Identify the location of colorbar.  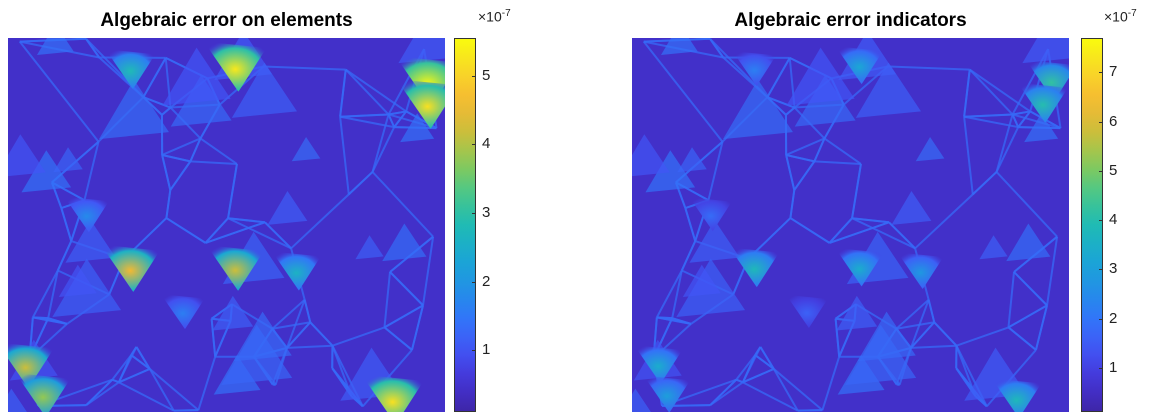
(1092, 225).